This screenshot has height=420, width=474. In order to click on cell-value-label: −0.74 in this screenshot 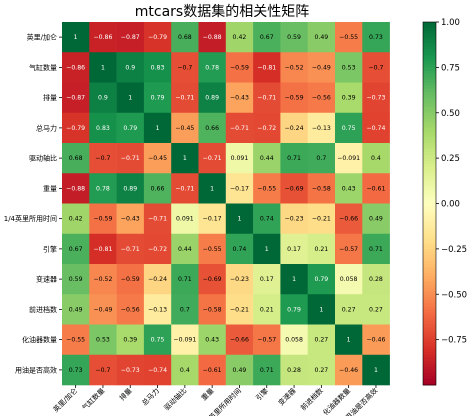, I will do `click(157, 370)`.